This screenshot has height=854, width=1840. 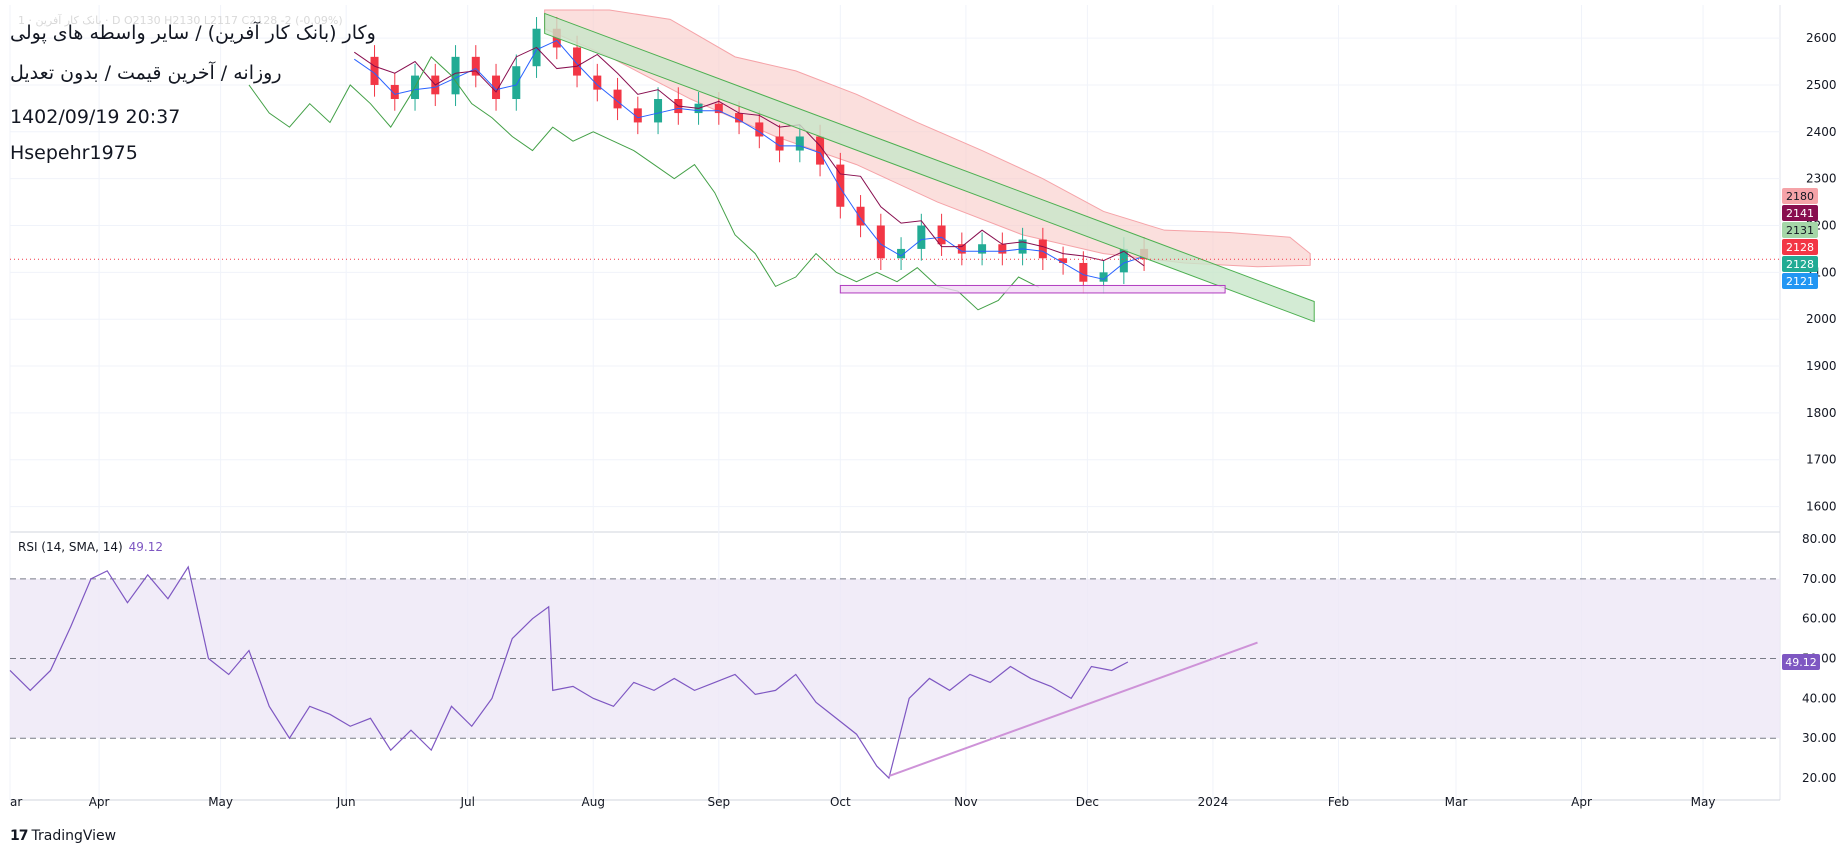 What do you see at coordinates (1819, 579) in the screenshot?
I see `rsi-tick-label: 70.00` at bounding box center [1819, 579].